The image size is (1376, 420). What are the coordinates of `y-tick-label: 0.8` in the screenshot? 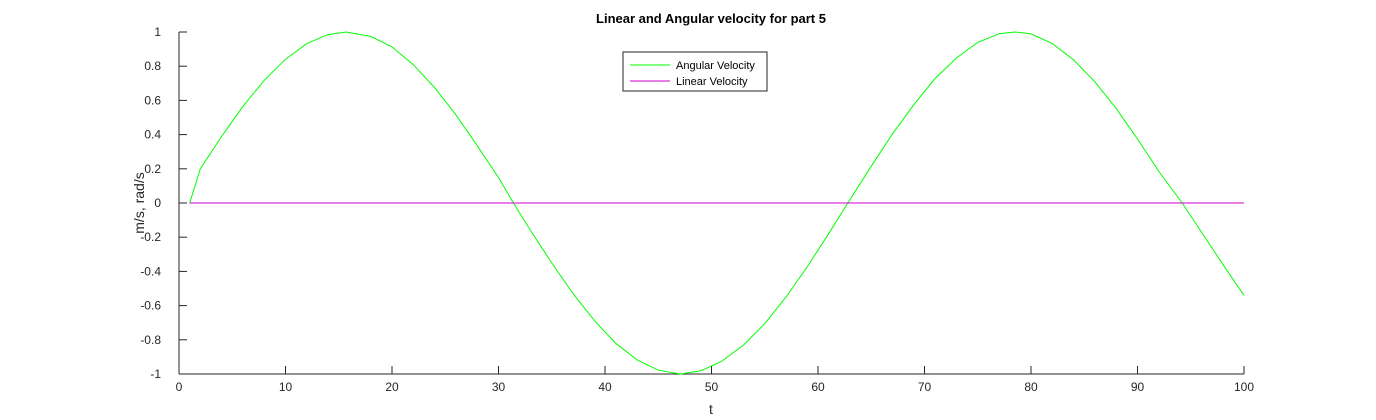 It's located at (152, 66).